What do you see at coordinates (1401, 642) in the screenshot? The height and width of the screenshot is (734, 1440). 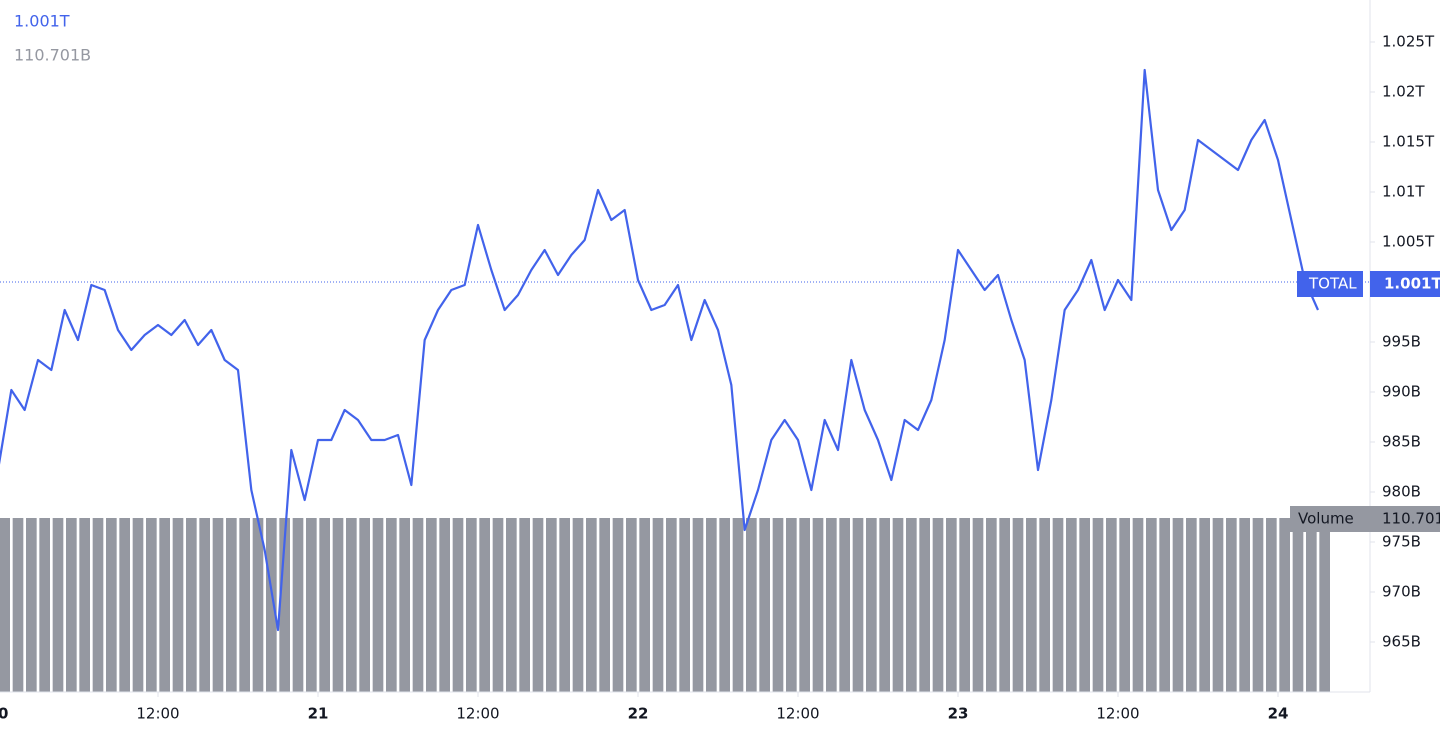 I see `y-tick-label: 965B` at bounding box center [1401, 642].